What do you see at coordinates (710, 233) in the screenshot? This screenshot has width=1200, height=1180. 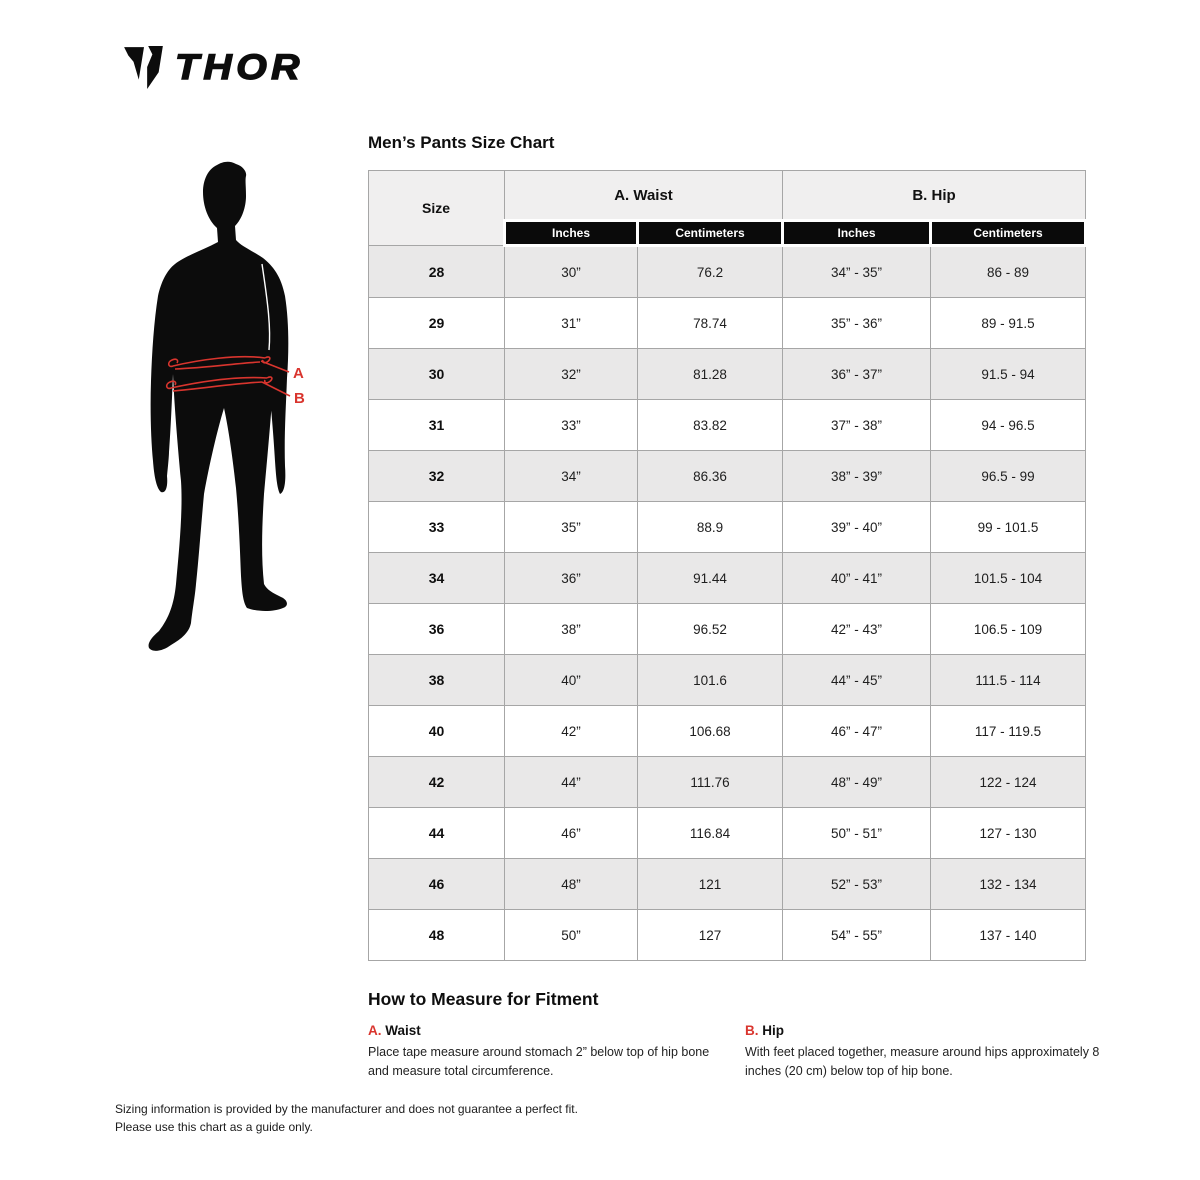 I see `waist-centimeters-header: Centimeters` at bounding box center [710, 233].